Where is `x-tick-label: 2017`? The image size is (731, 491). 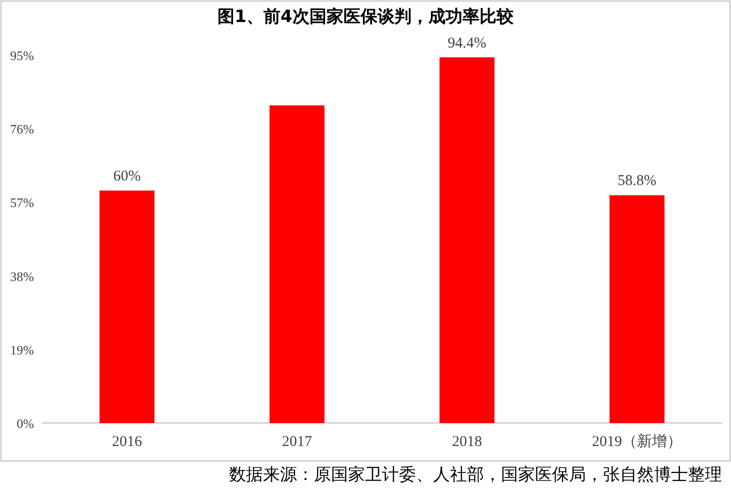 x-tick-label: 2017 is located at coordinates (297, 442).